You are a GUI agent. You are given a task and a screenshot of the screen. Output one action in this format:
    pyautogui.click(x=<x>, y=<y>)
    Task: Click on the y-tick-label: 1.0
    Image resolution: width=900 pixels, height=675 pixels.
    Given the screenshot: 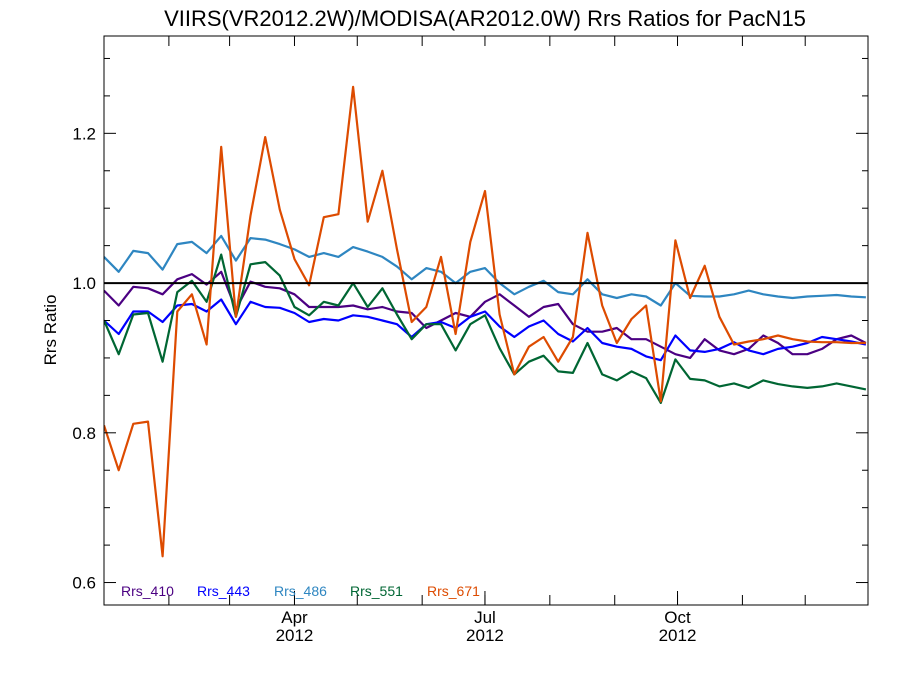 What is the action you would take?
    pyautogui.click(x=84, y=283)
    